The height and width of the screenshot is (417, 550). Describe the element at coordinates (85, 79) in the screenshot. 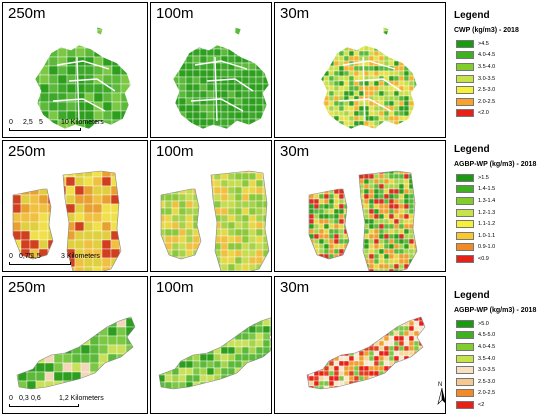

I see `map-graphic` at that location.